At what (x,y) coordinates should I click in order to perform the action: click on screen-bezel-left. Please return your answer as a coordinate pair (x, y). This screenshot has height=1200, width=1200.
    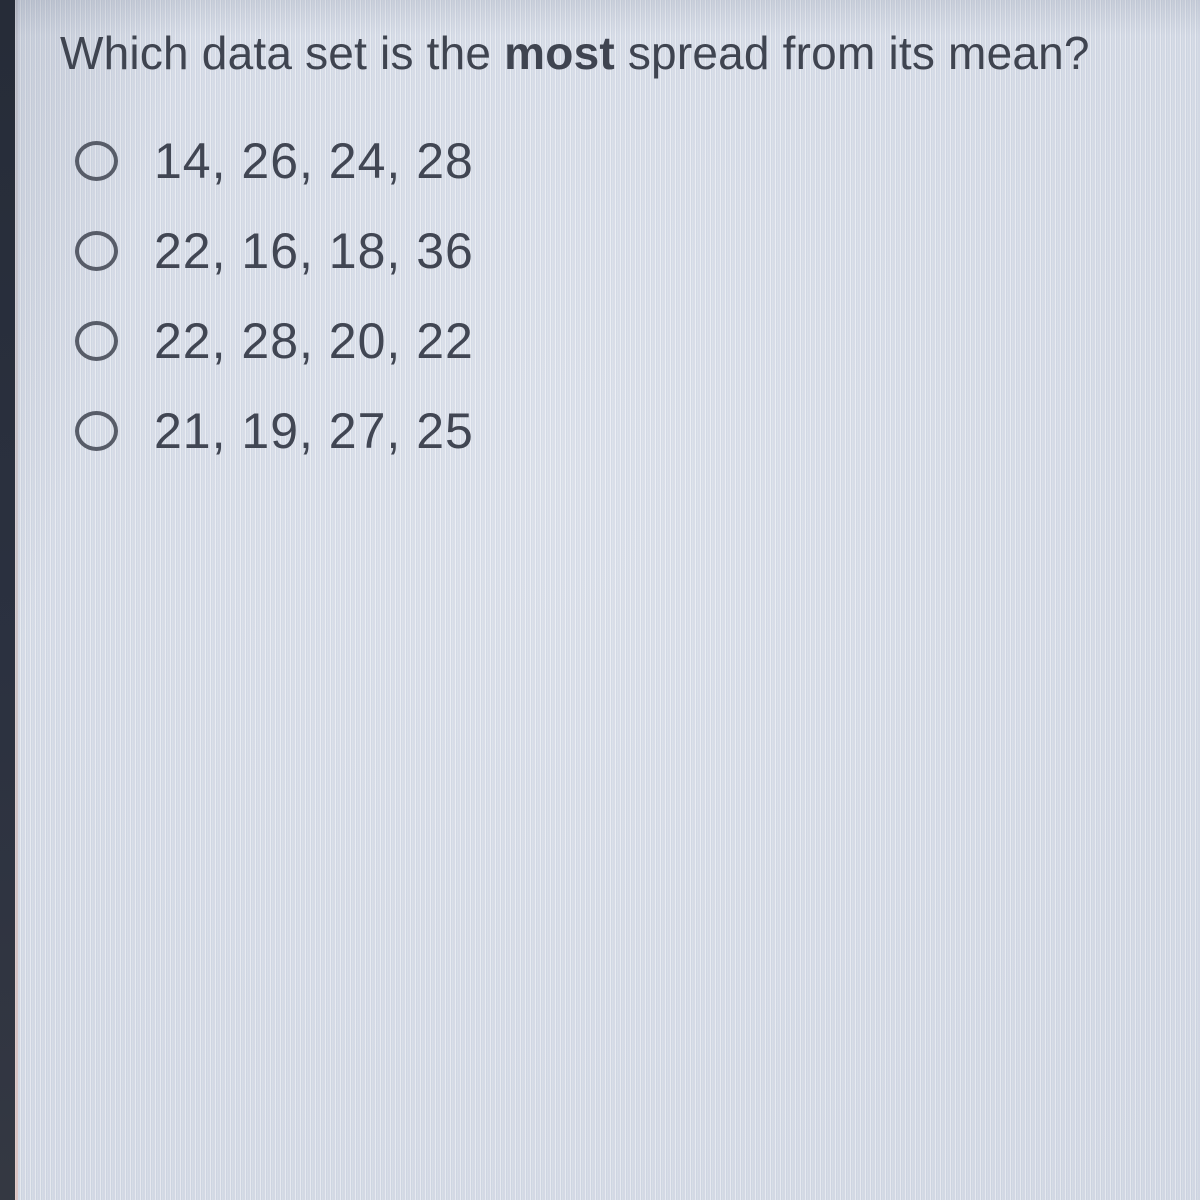
    Looking at the image, I should click on (7, 600).